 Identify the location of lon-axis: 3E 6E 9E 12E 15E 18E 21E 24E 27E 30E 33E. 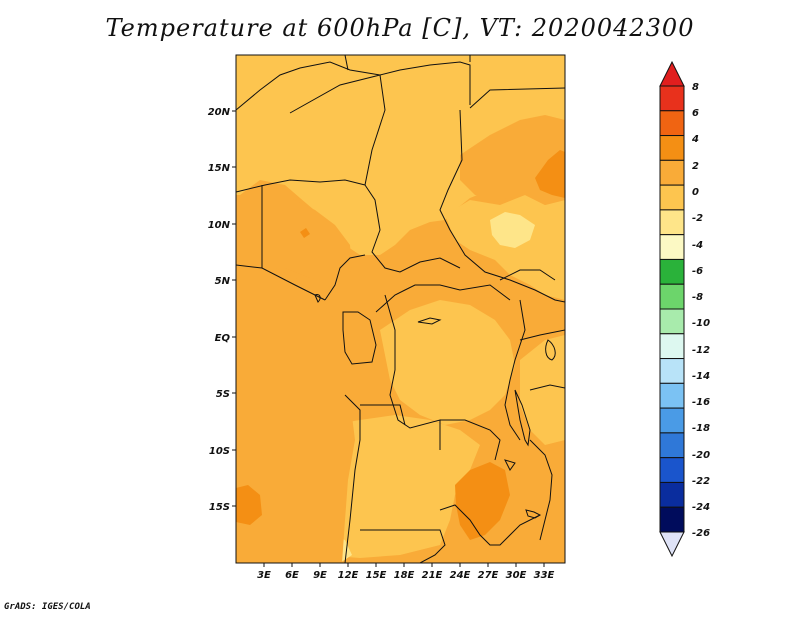
(406, 572).